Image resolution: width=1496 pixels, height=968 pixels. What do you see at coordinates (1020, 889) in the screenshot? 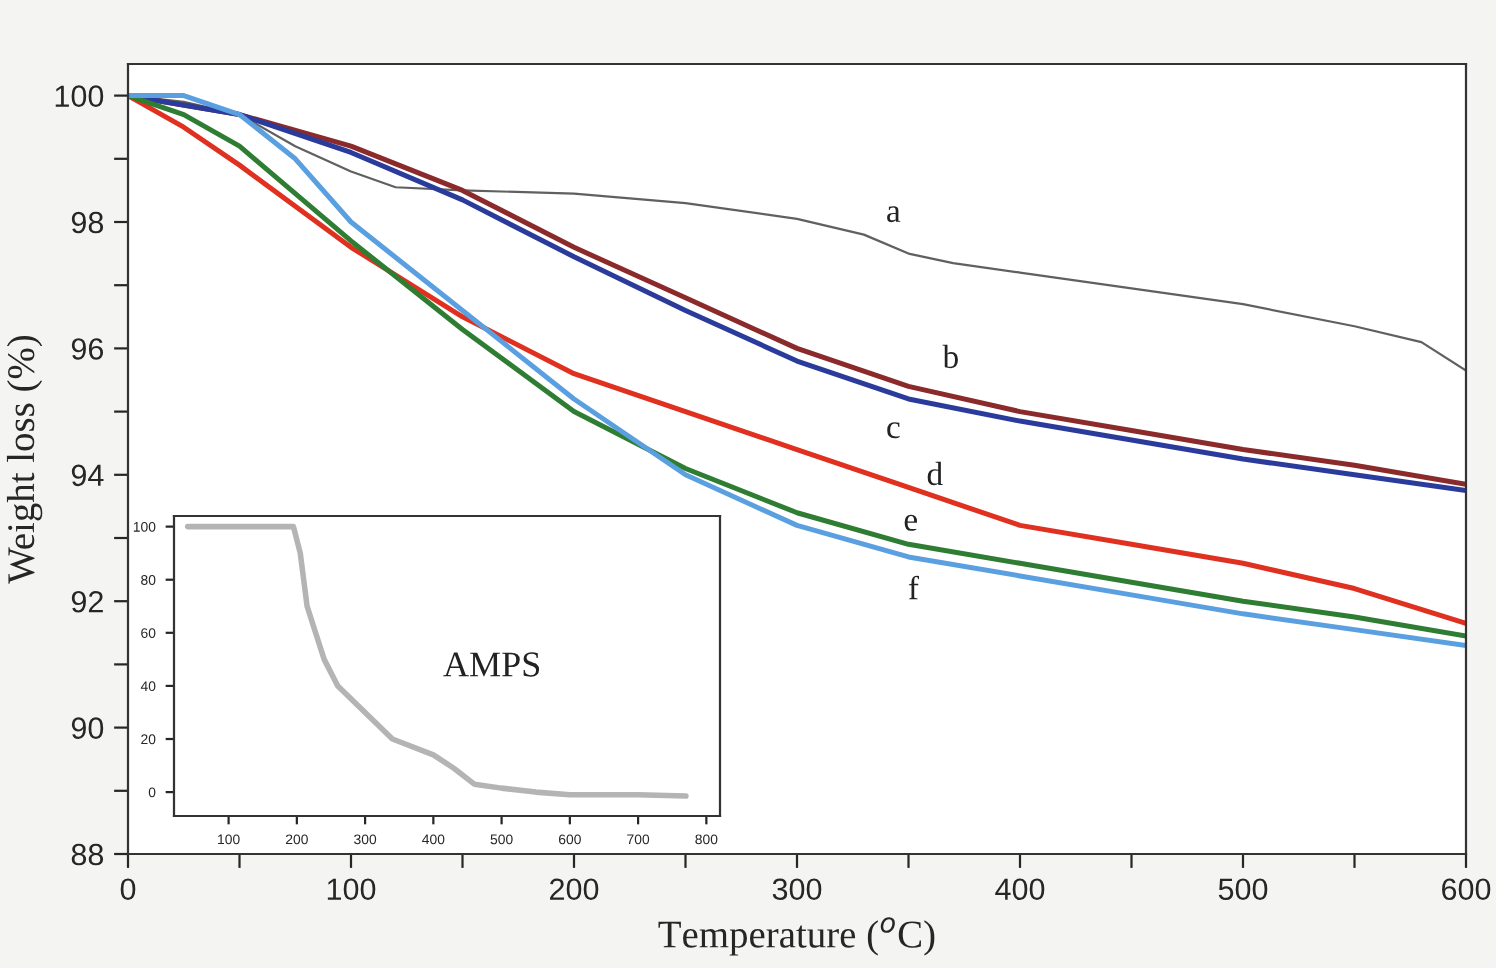
I see `x-tick-label: 400` at bounding box center [1020, 889].